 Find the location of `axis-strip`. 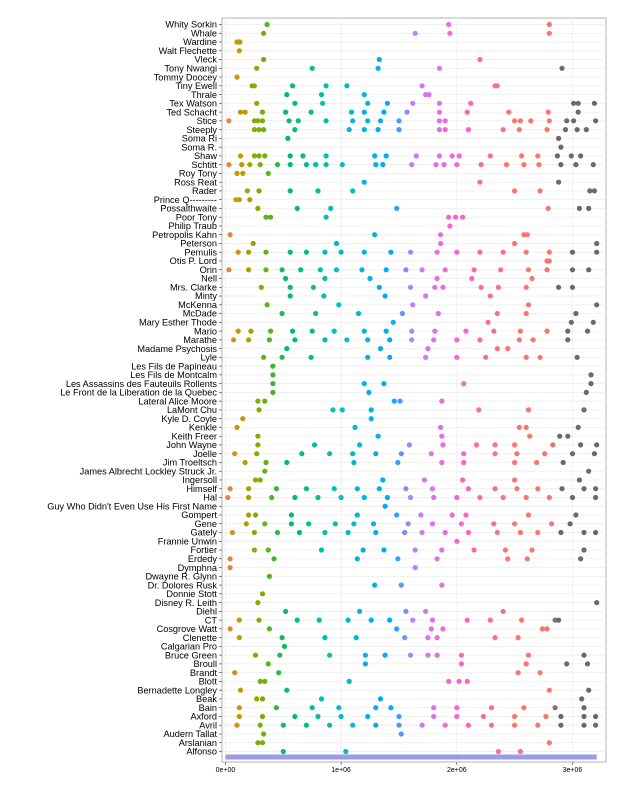

axis-strip is located at coordinates (411, 757).